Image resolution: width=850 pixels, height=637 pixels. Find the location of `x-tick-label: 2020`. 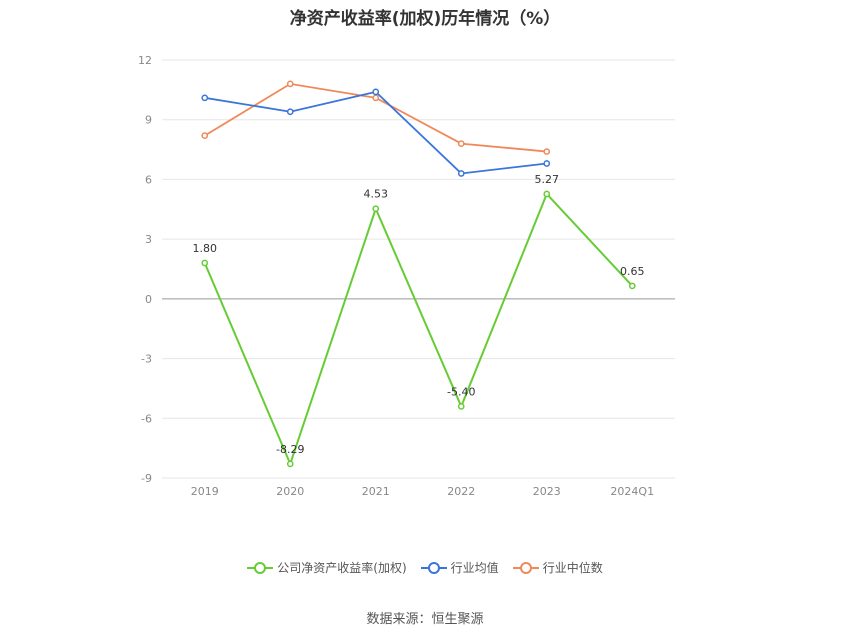

x-tick-label: 2020 is located at coordinates (290, 491).